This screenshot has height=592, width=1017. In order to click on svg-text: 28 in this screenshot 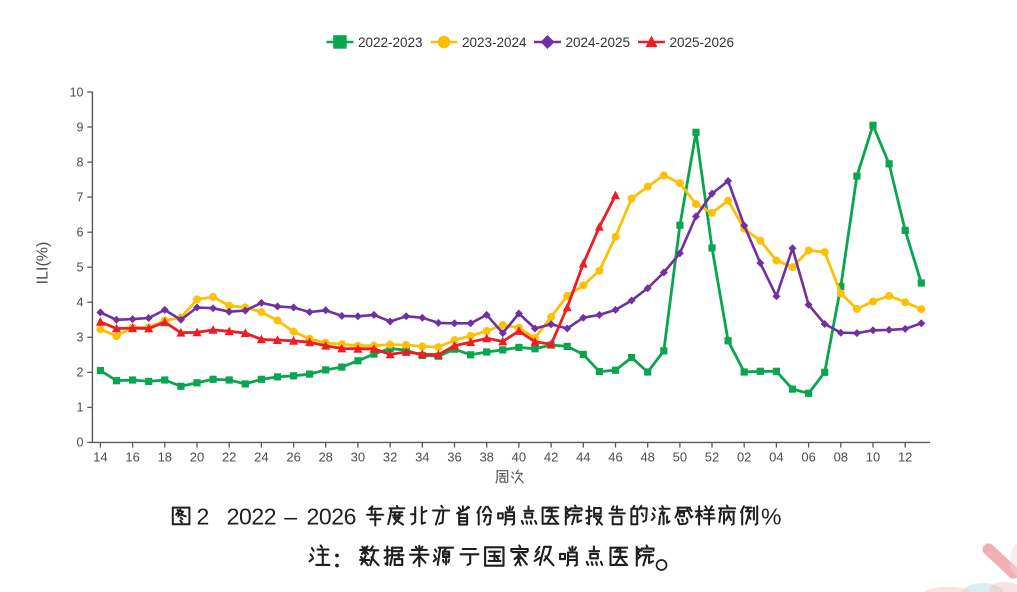, I will do `click(325, 457)`.